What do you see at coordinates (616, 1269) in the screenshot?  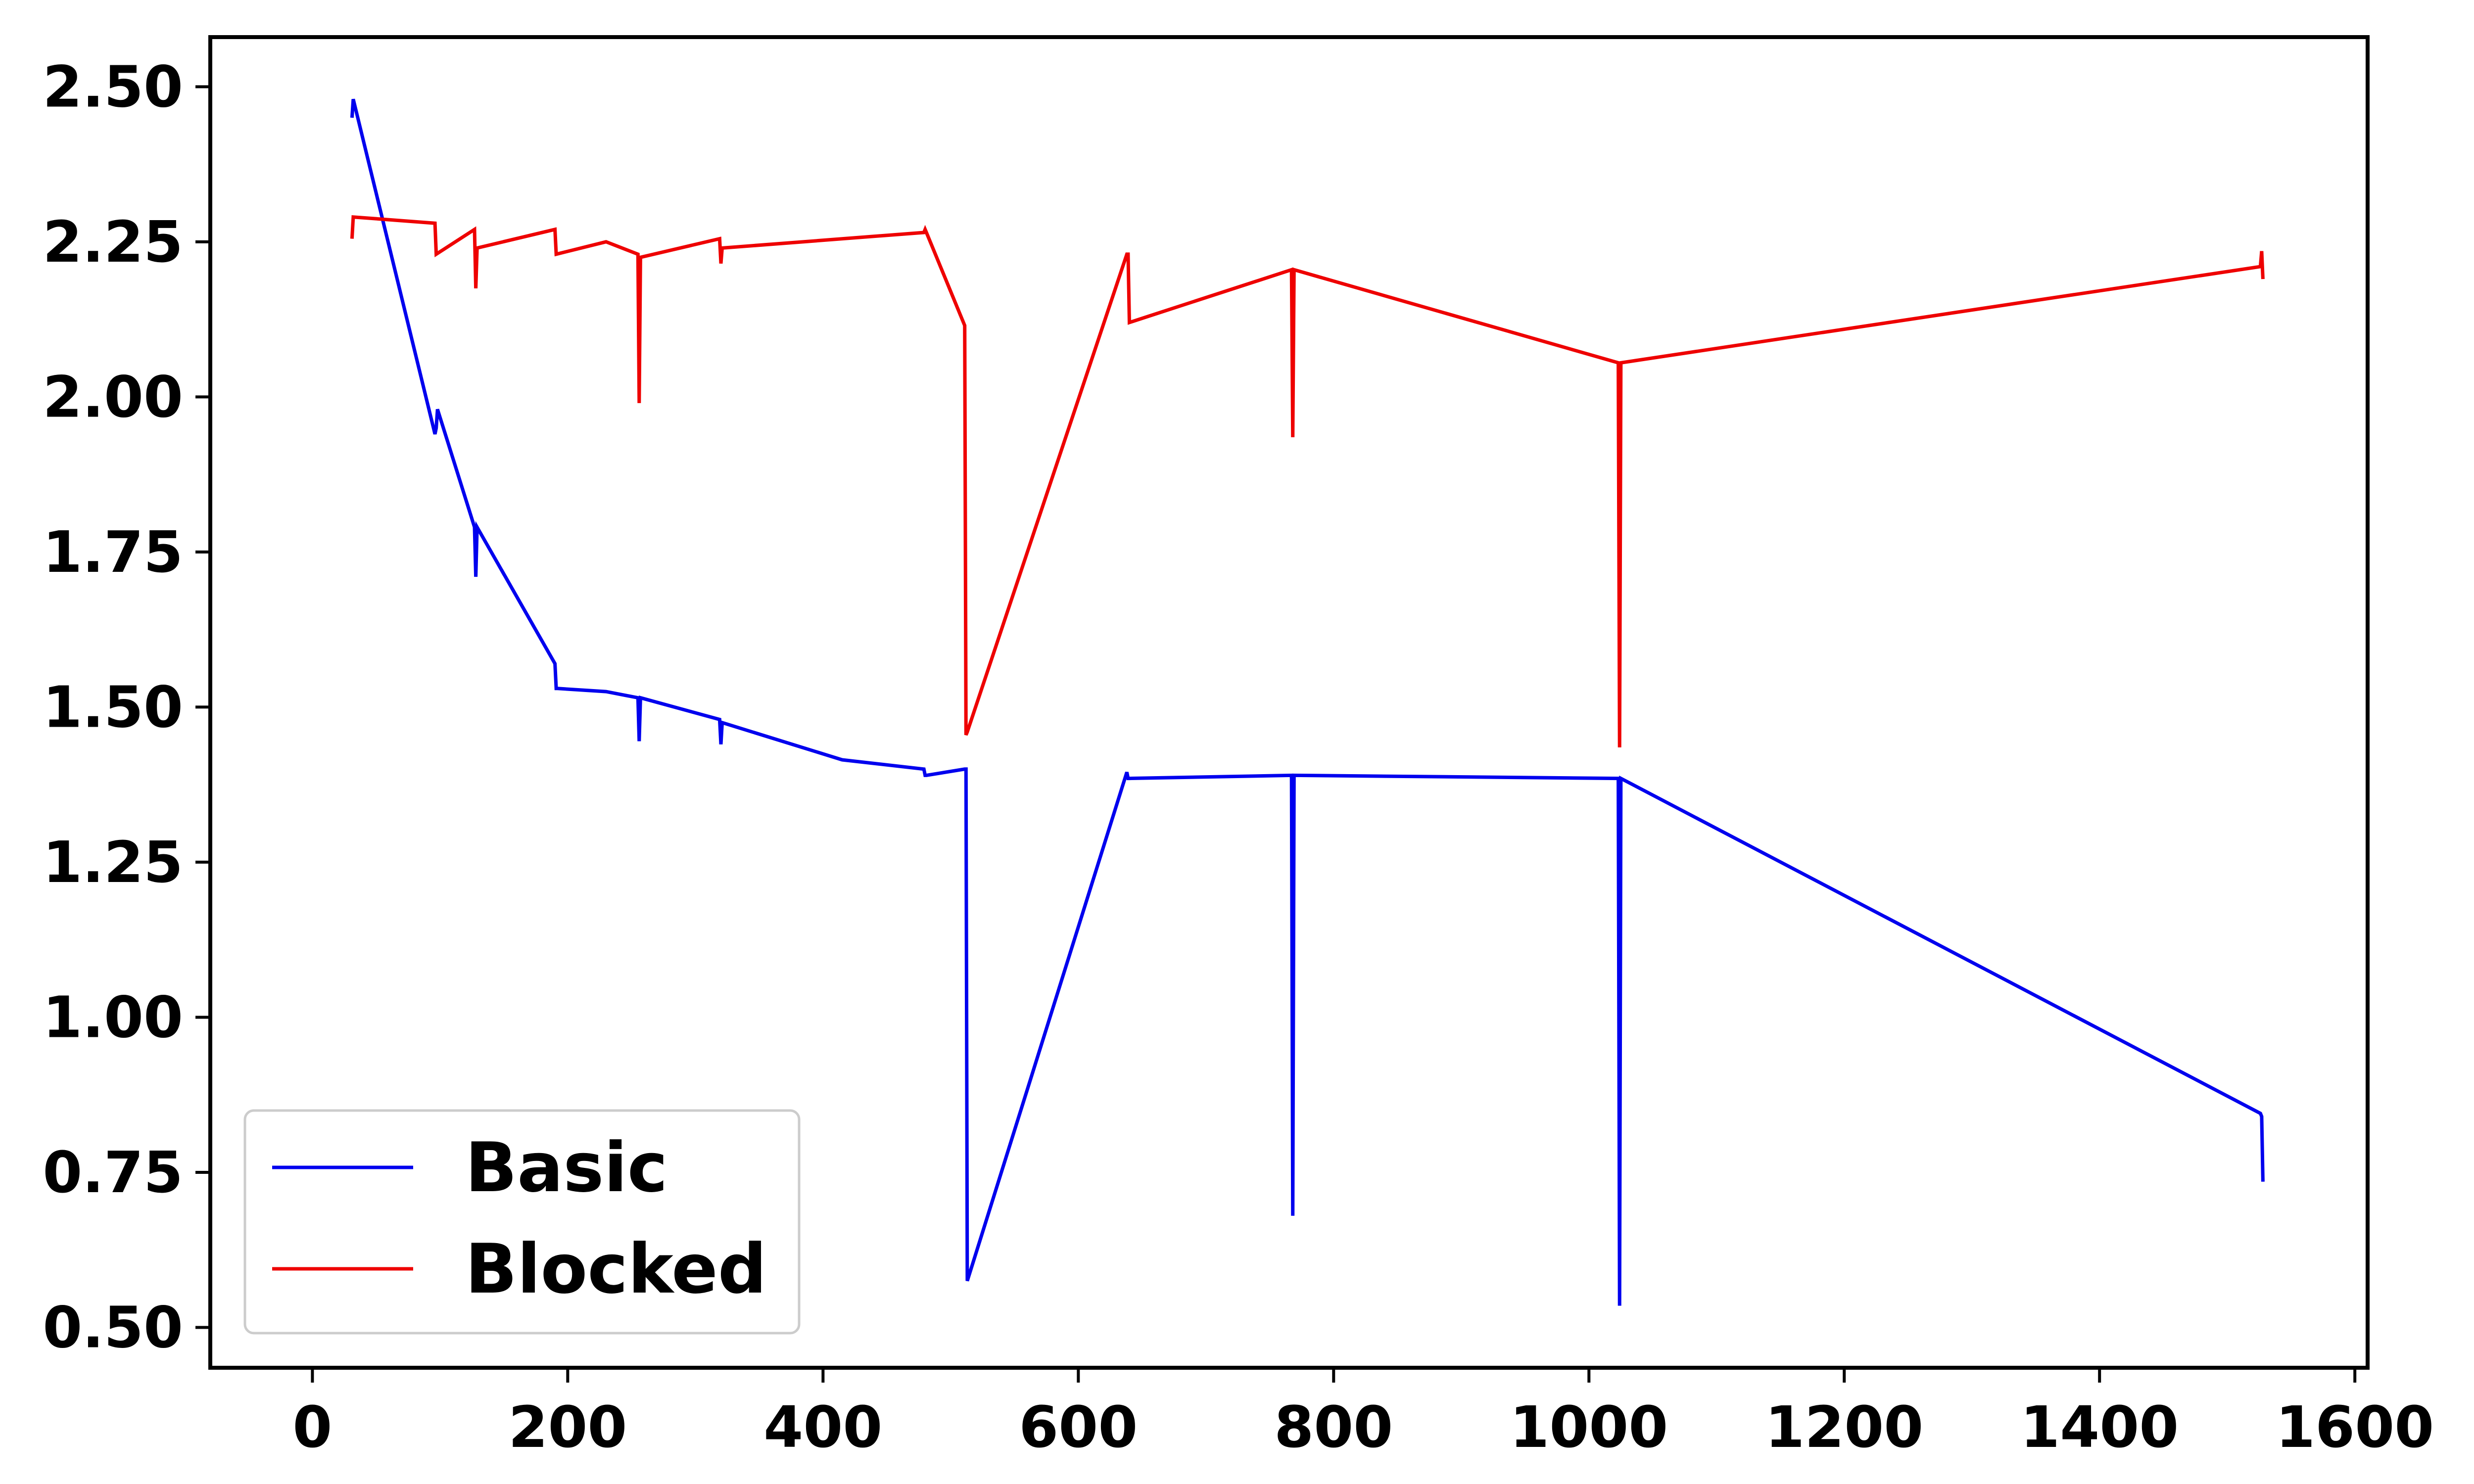 I see `legend-label-blocked: Blocked` at bounding box center [616, 1269].